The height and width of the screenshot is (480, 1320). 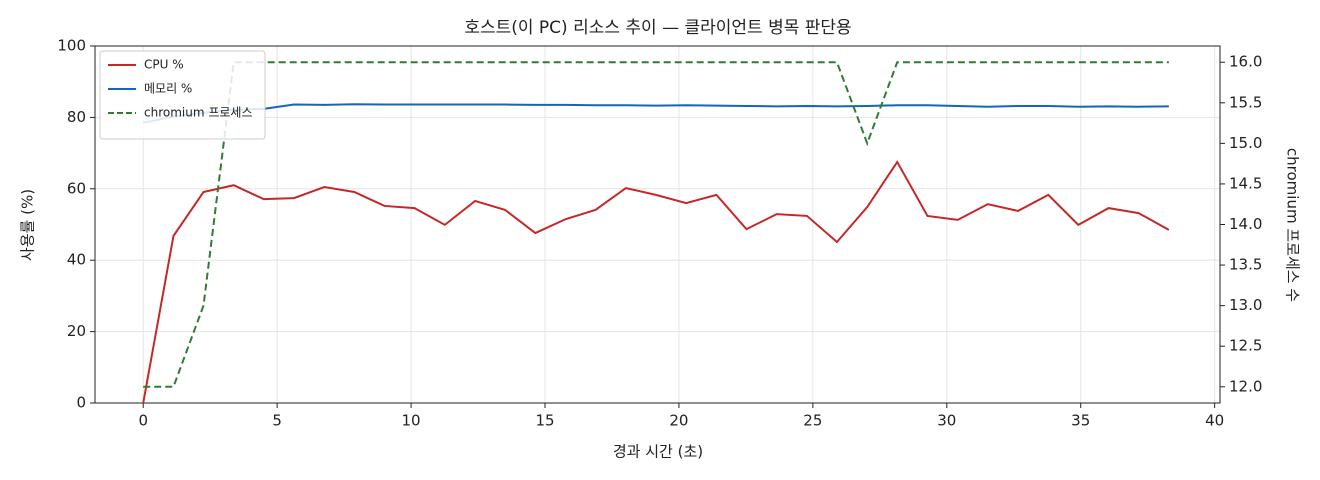 What do you see at coordinates (1245, 102) in the screenshot?
I see `y2-tick-label: 15.5` at bounding box center [1245, 102].